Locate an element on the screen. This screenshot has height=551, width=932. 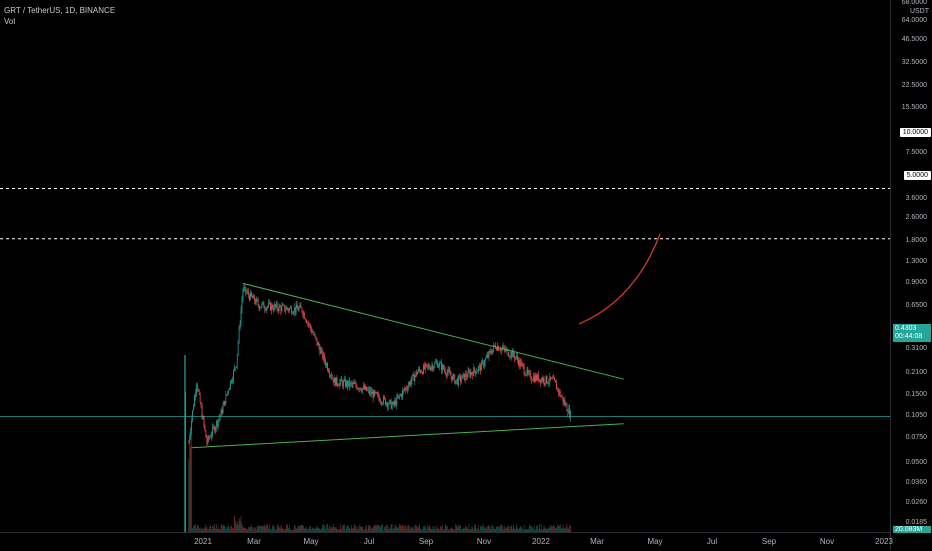
symbol-title: GRT / TetherUS, 1D, BINANCE is located at coordinates (60, 10).